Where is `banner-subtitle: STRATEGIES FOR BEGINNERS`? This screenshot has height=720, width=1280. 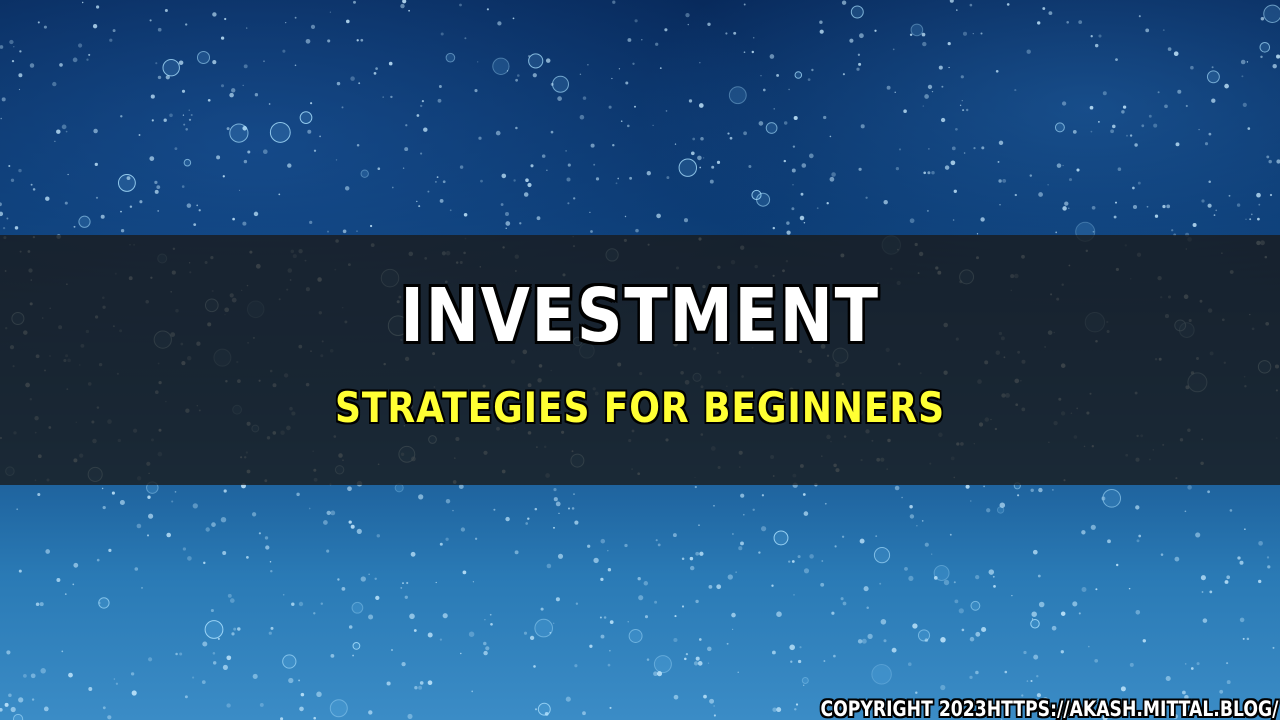 banner-subtitle: STRATEGIES FOR BEGINNERS is located at coordinates (640, 407).